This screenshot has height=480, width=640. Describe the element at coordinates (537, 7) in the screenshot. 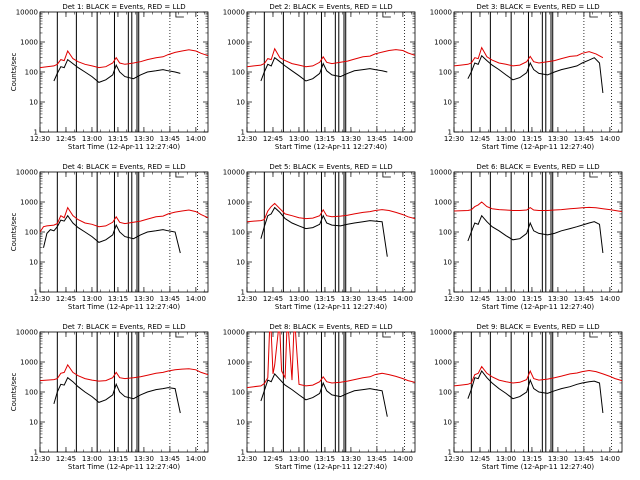

I see `chart-title: Det 3: BLACK = Events, RED = LLD` at that location.